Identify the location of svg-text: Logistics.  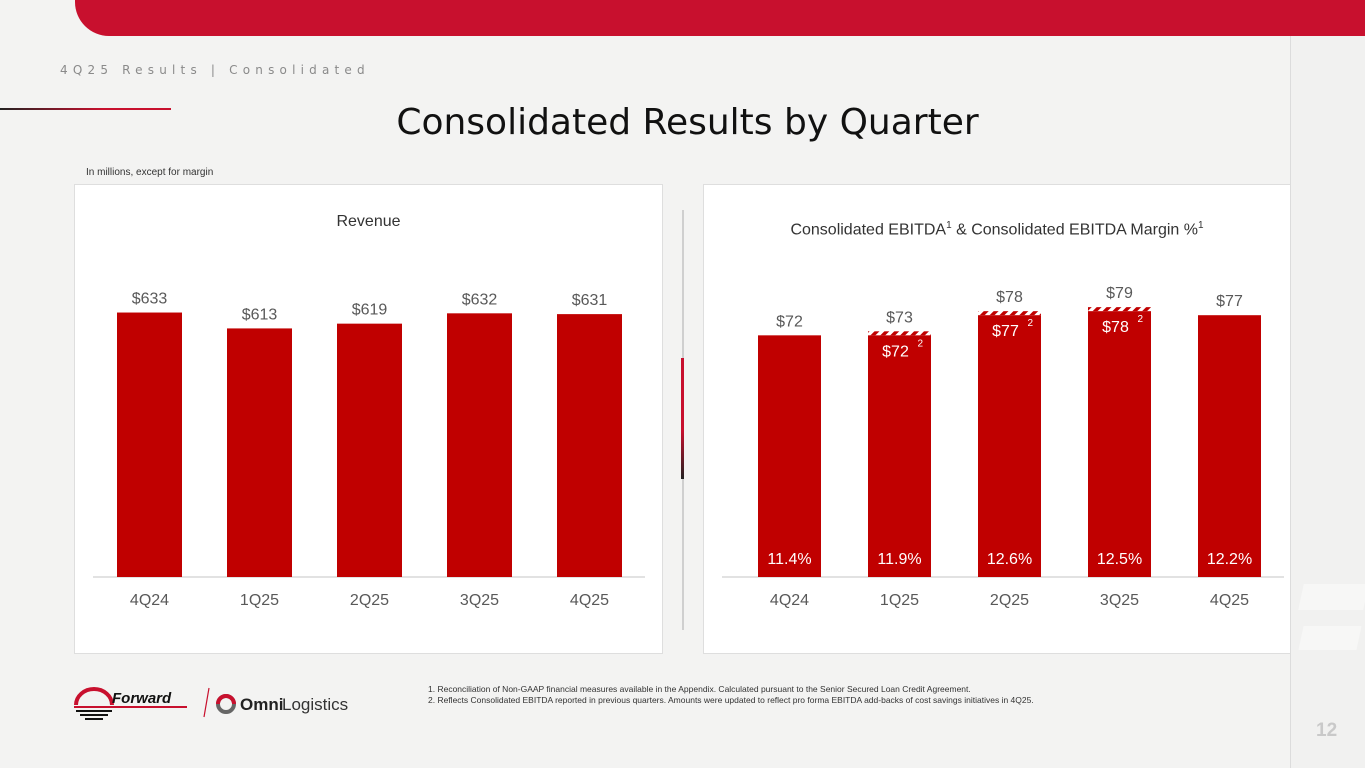
(315, 704).